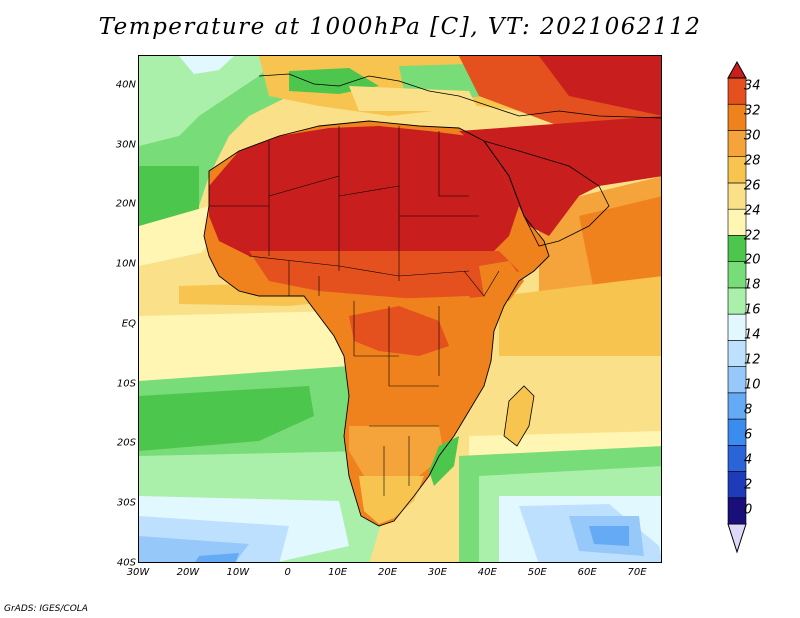 The width and height of the screenshot is (800, 618). Describe the element at coordinates (752, 285) in the screenshot. I see `colorbar-tick-label: 18` at that location.